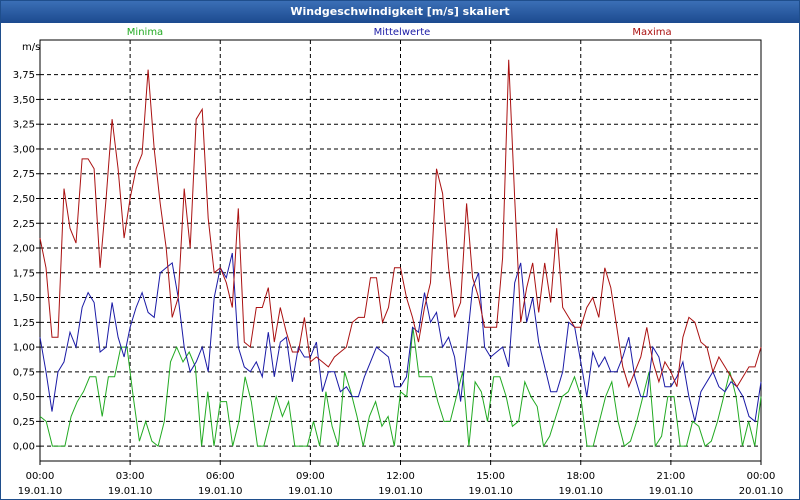  What do you see at coordinates (24, 273) in the screenshot?
I see `y-tick-label: 1,75` at bounding box center [24, 273].